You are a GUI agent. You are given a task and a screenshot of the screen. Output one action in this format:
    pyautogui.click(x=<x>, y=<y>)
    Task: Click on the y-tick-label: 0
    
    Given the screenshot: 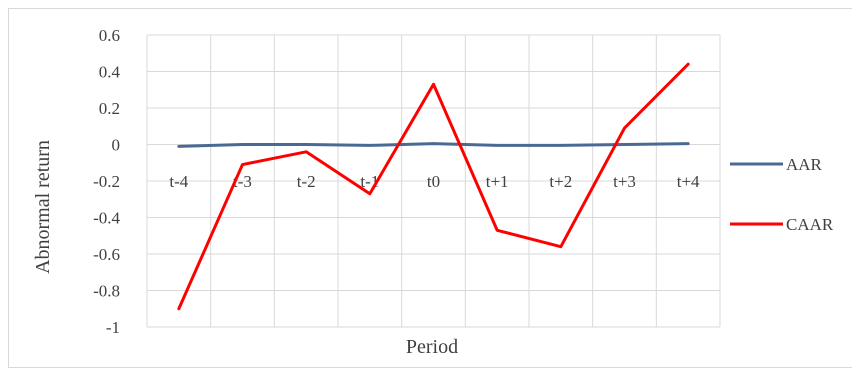 What is the action you would take?
    pyautogui.click(x=116, y=145)
    